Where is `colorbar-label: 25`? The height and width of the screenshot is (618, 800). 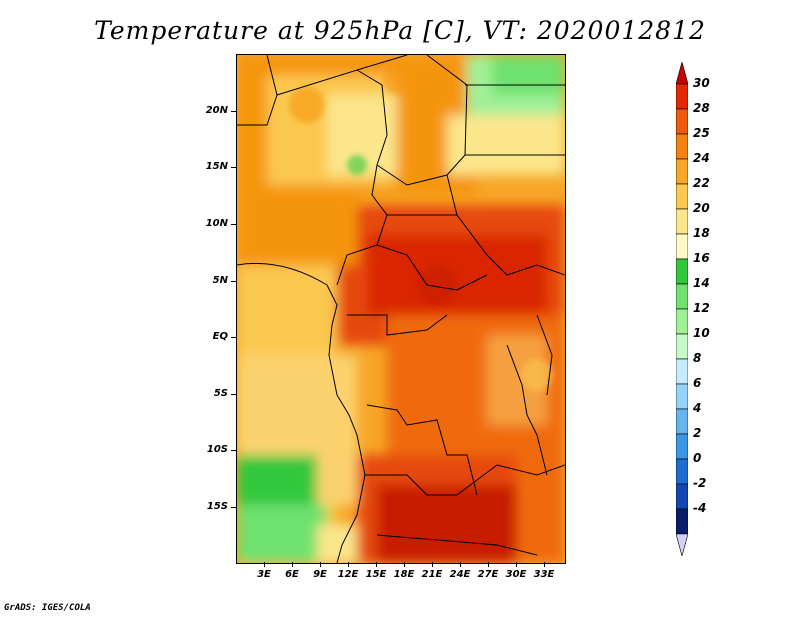 colorbar-label: 25 is located at coordinates (701, 133).